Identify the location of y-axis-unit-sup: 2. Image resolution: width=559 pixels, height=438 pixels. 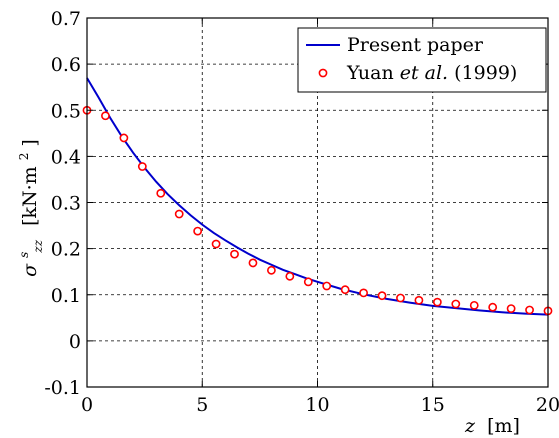
(24, 157).